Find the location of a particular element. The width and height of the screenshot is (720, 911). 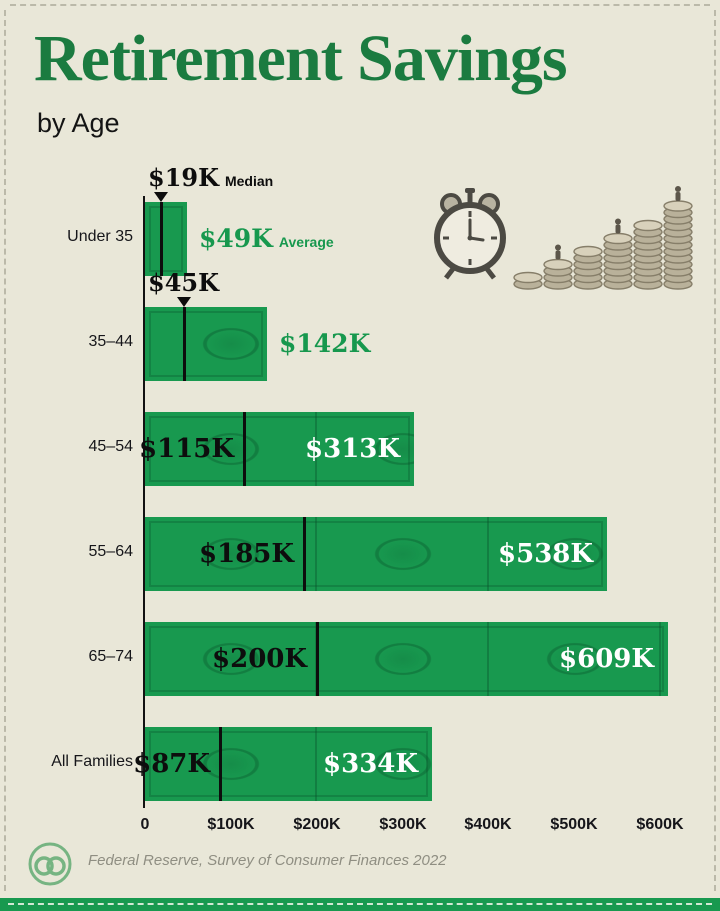

x-axis-tick-label: $600K is located at coordinates (660, 824).